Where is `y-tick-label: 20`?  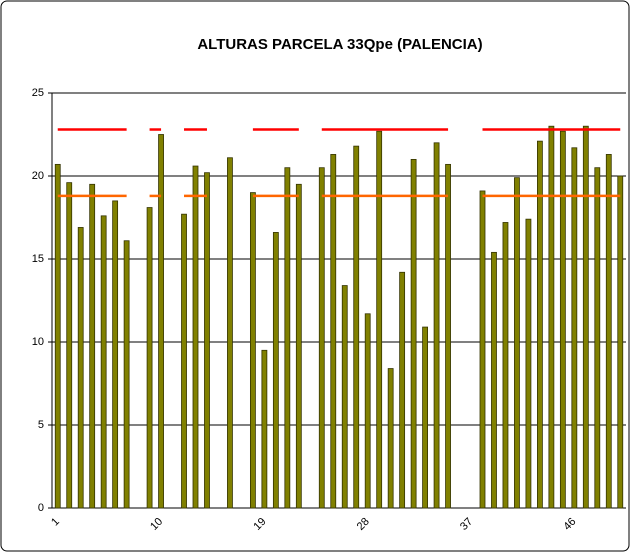
y-tick-label: 20 is located at coordinates (38, 176).